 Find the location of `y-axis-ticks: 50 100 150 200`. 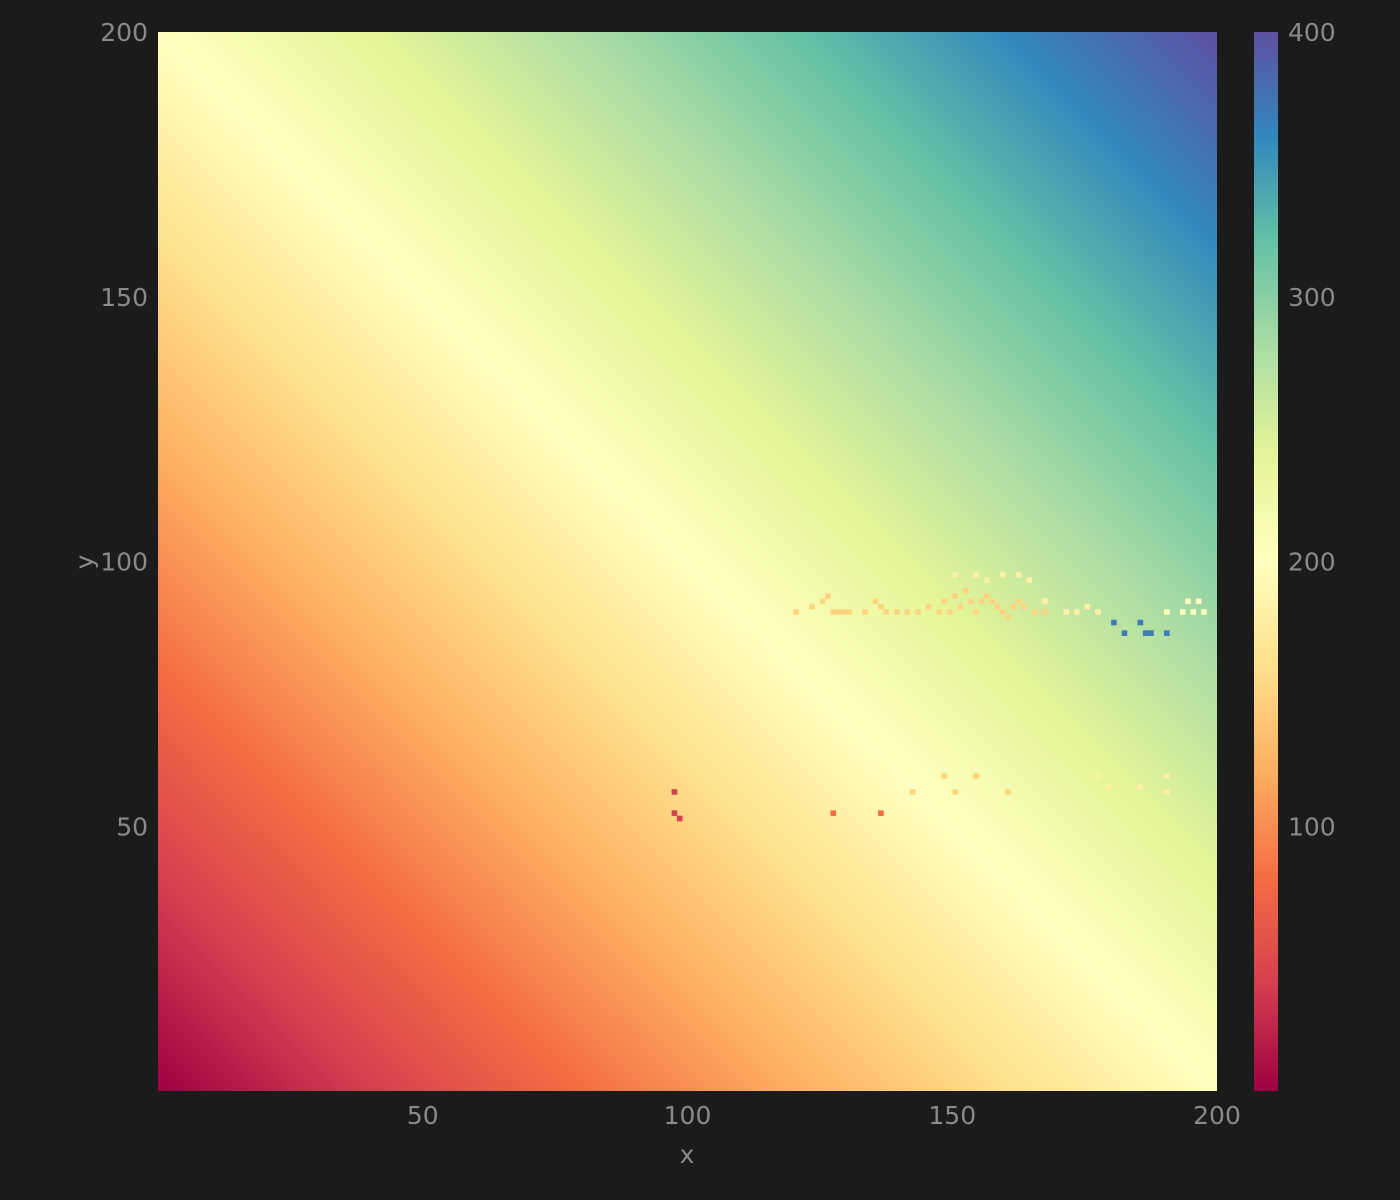

y-axis-ticks: 50 100 150 200 is located at coordinates (124, 429).